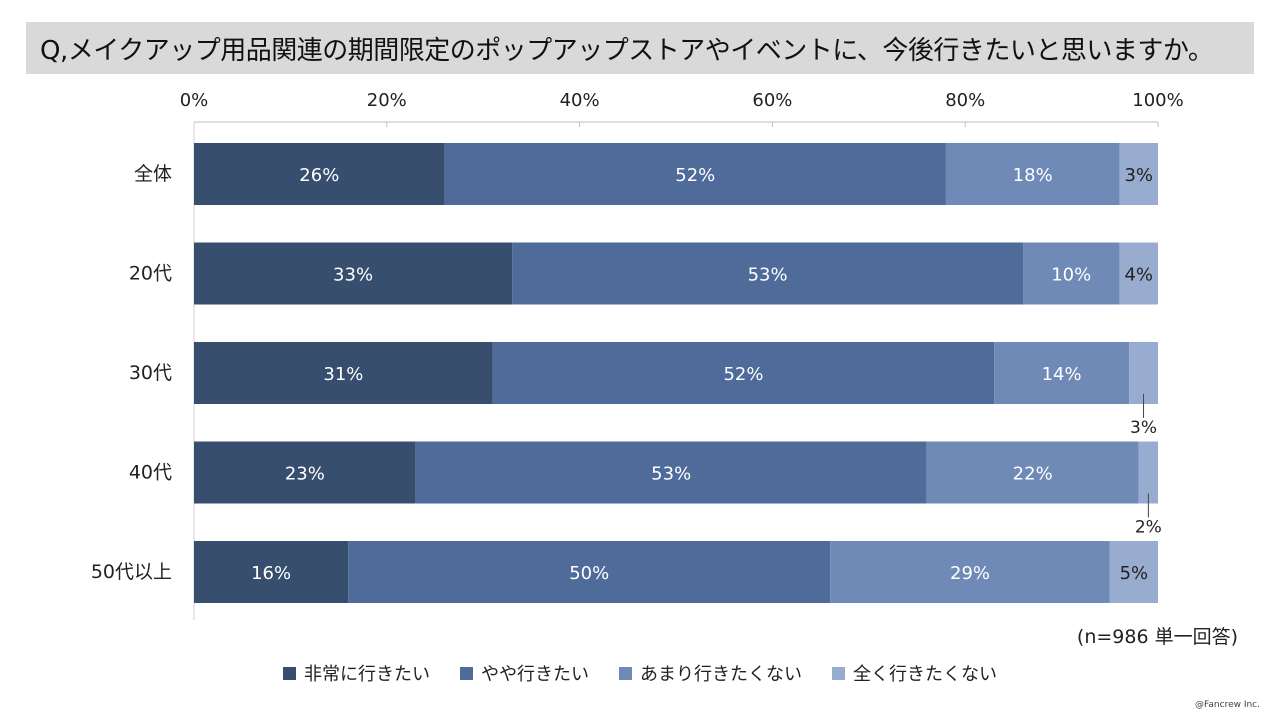 The width and height of the screenshot is (1280, 720). I want to click on sample-note: (n=986 単一回答), so click(1157, 637).